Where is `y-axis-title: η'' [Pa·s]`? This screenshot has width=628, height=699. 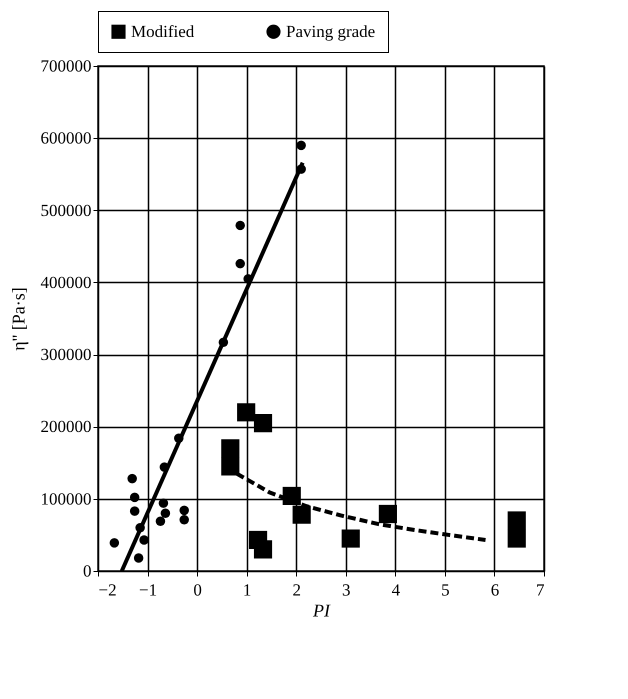 y-axis-title: η'' [Pa·s] is located at coordinates (18, 319).